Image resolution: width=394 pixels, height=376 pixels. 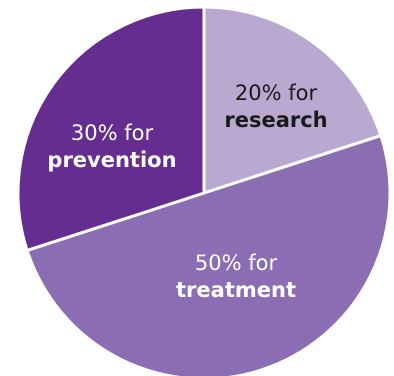 What do you see at coordinates (275, 120) in the screenshot?
I see `slice-category-text: research` at bounding box center [275, 120].